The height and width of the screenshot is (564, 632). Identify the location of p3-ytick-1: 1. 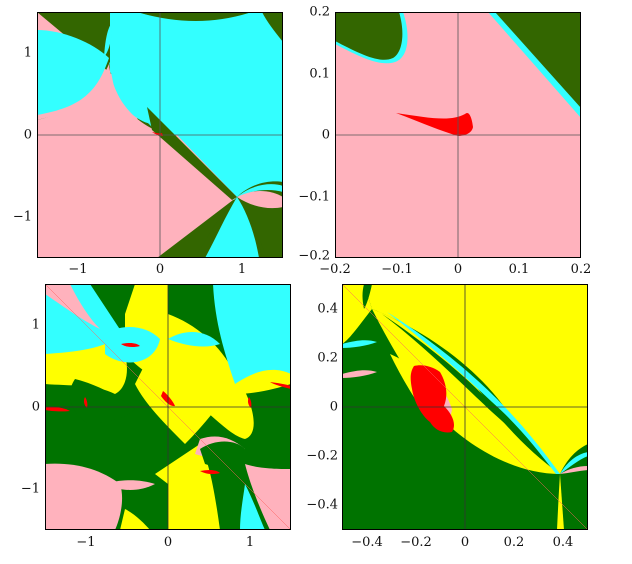
(35, 325).